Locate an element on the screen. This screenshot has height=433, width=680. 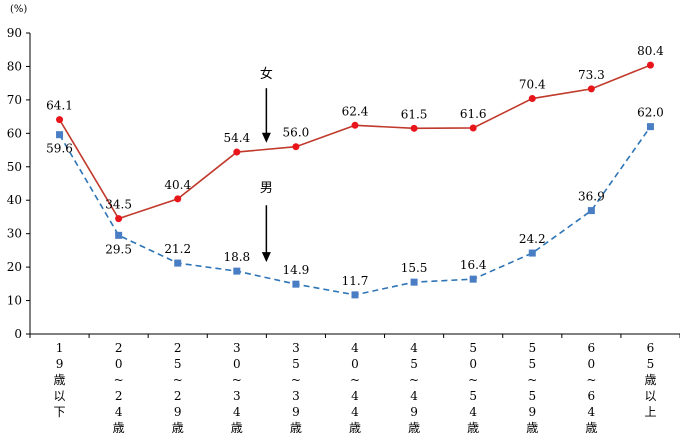
y-tick-label: 80 is located at coordinates (14, 66).